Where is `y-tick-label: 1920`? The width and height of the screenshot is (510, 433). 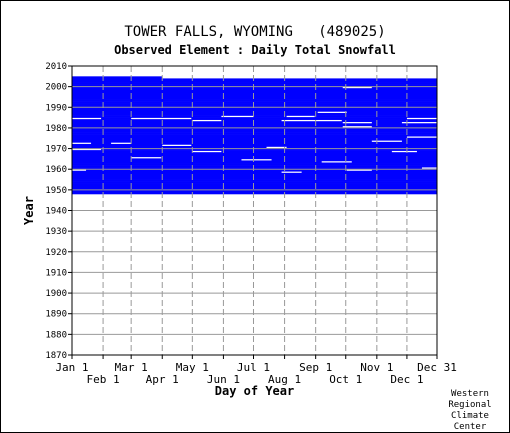 y-tick-label: 1920 is located at coordinates (56, 253).